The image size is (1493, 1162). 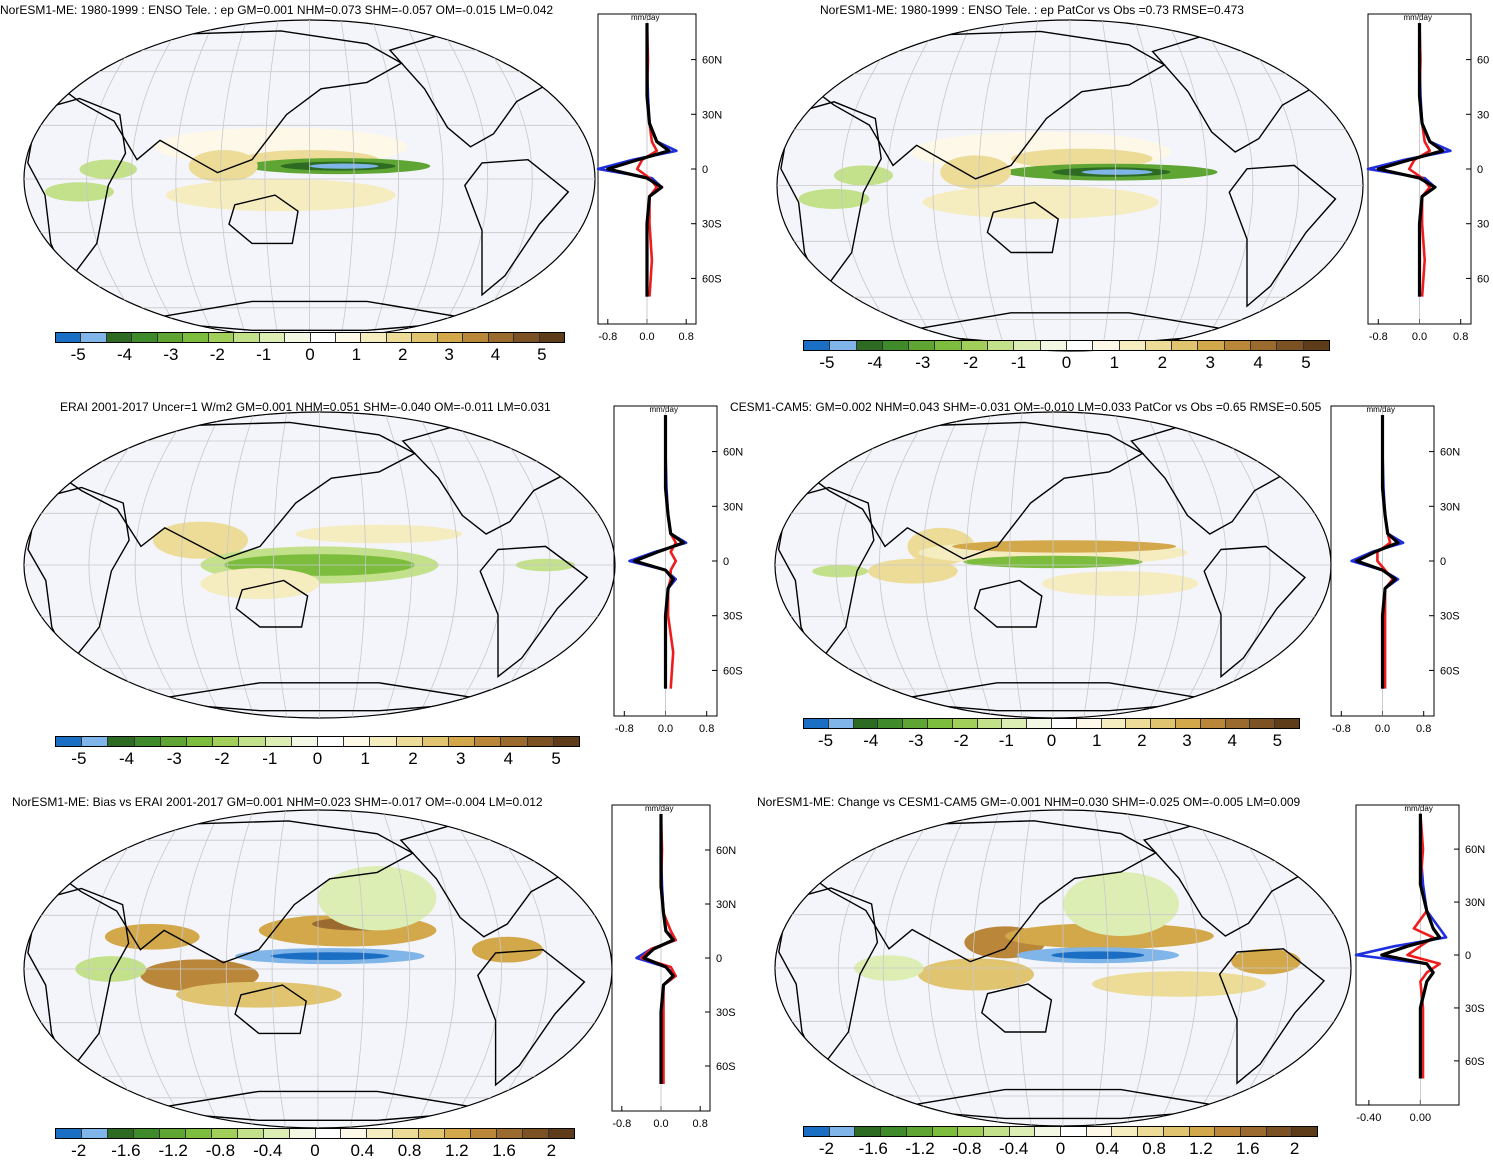 What do you see at coordinates (1385, 552) in the screenshot?
I see `zonal-series-red` at bounding box center [1385, 552].